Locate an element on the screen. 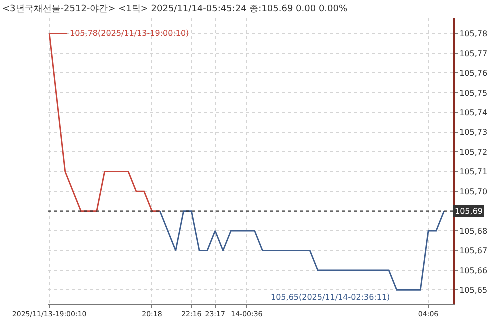  y-tick-label: 105,77 is located at coordinates (474, 53).